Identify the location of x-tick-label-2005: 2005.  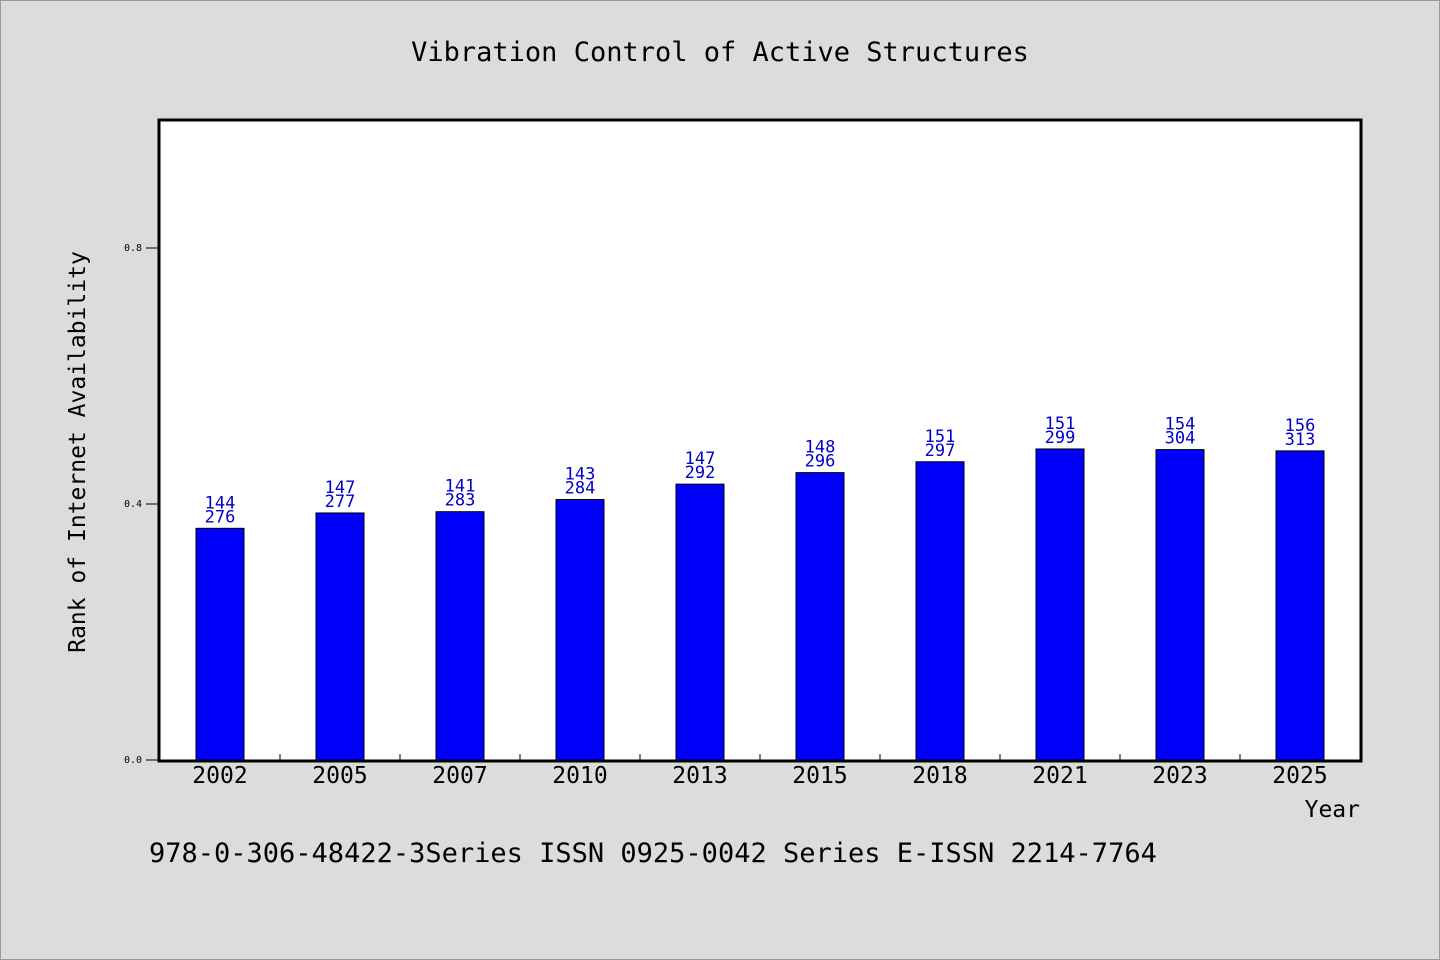
(339, 776).